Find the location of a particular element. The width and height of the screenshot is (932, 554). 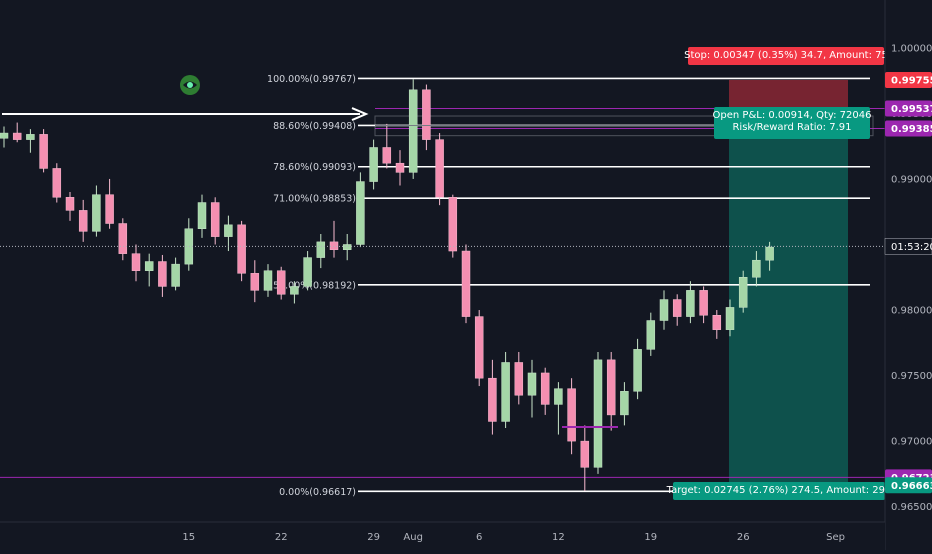

target-label-box is located at coordinates (779, 491).